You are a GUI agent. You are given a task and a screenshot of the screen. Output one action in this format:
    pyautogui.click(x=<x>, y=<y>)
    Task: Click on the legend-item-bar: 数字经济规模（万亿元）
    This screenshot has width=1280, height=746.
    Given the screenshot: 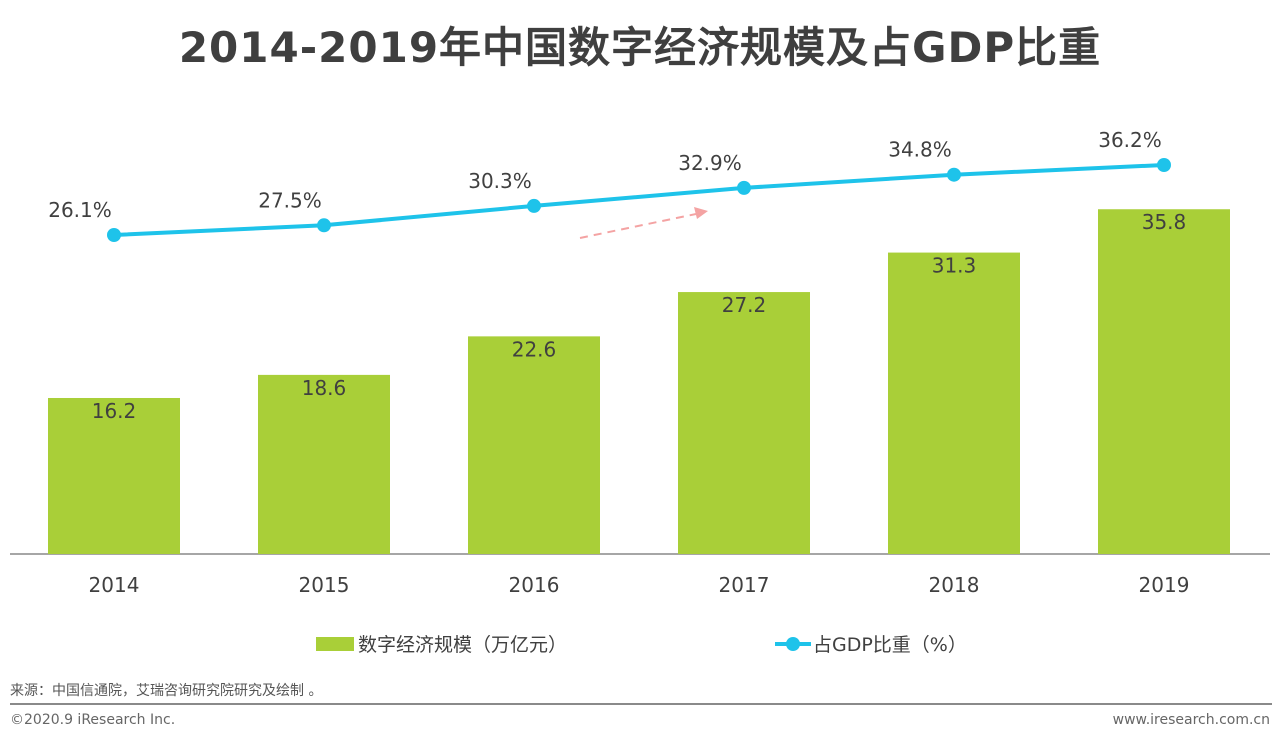 What is the action you would take?
    pyautogui.click(x=441, y=643)
    